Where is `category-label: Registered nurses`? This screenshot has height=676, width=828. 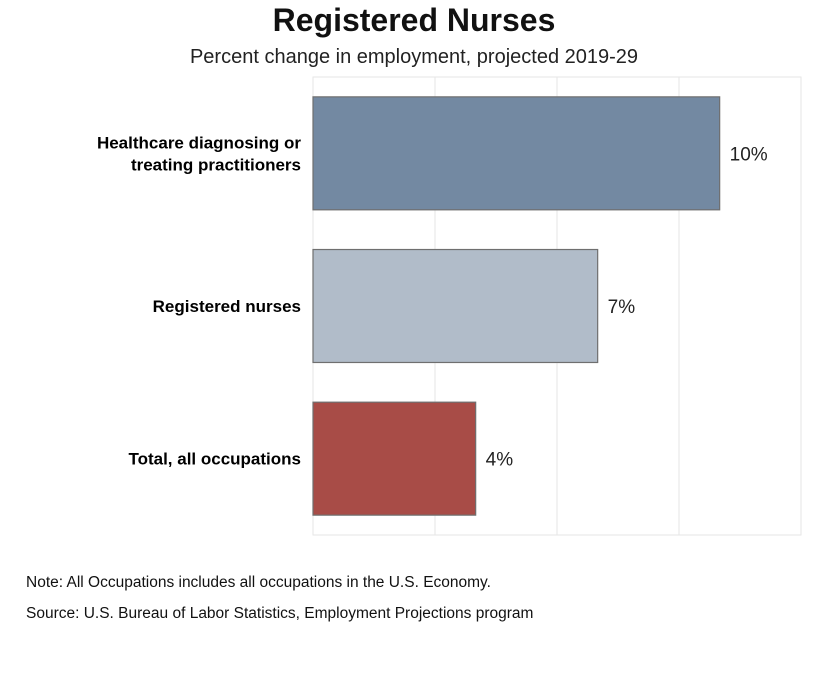 category-label: Registered nurses is located at coordinates (227, 306).